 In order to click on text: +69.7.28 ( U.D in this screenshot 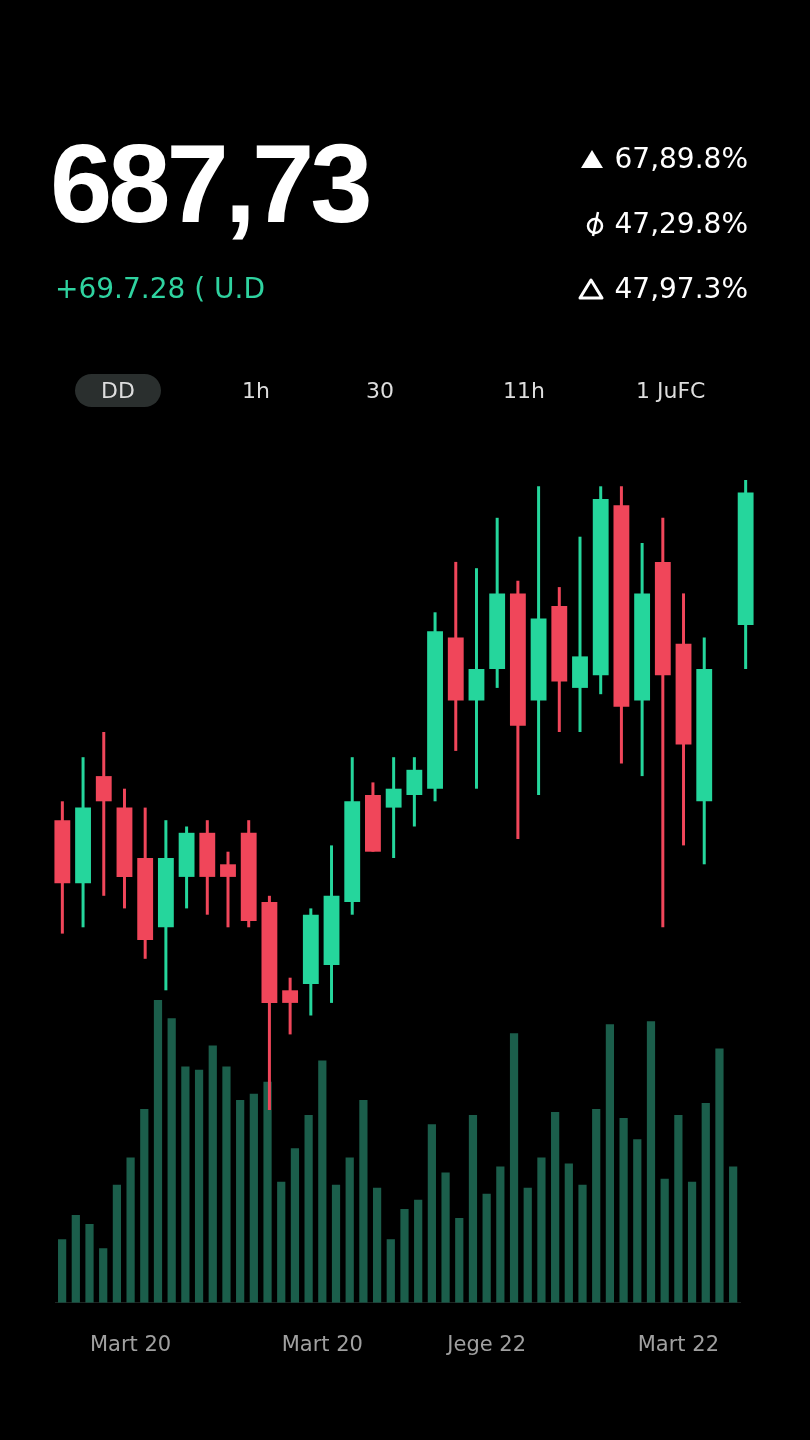, I will do `click(160, 288)`.